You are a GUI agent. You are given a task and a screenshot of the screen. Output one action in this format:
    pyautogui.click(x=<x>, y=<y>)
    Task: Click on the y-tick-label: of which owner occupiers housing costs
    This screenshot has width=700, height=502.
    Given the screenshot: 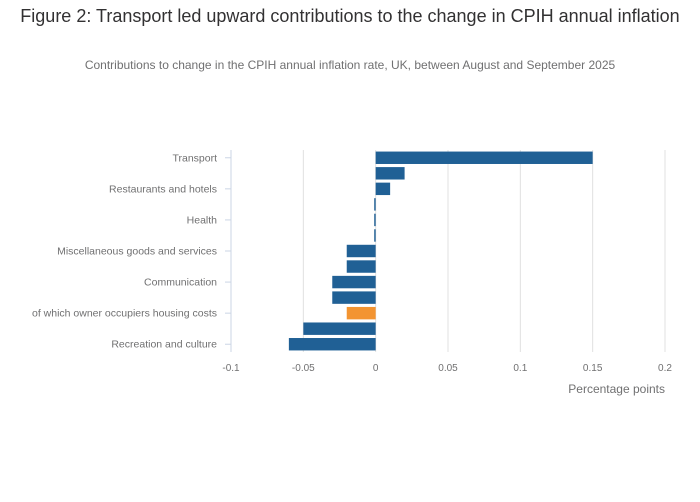 What is the action you would take?
    pyautogui.click(x=124, y=314)
    